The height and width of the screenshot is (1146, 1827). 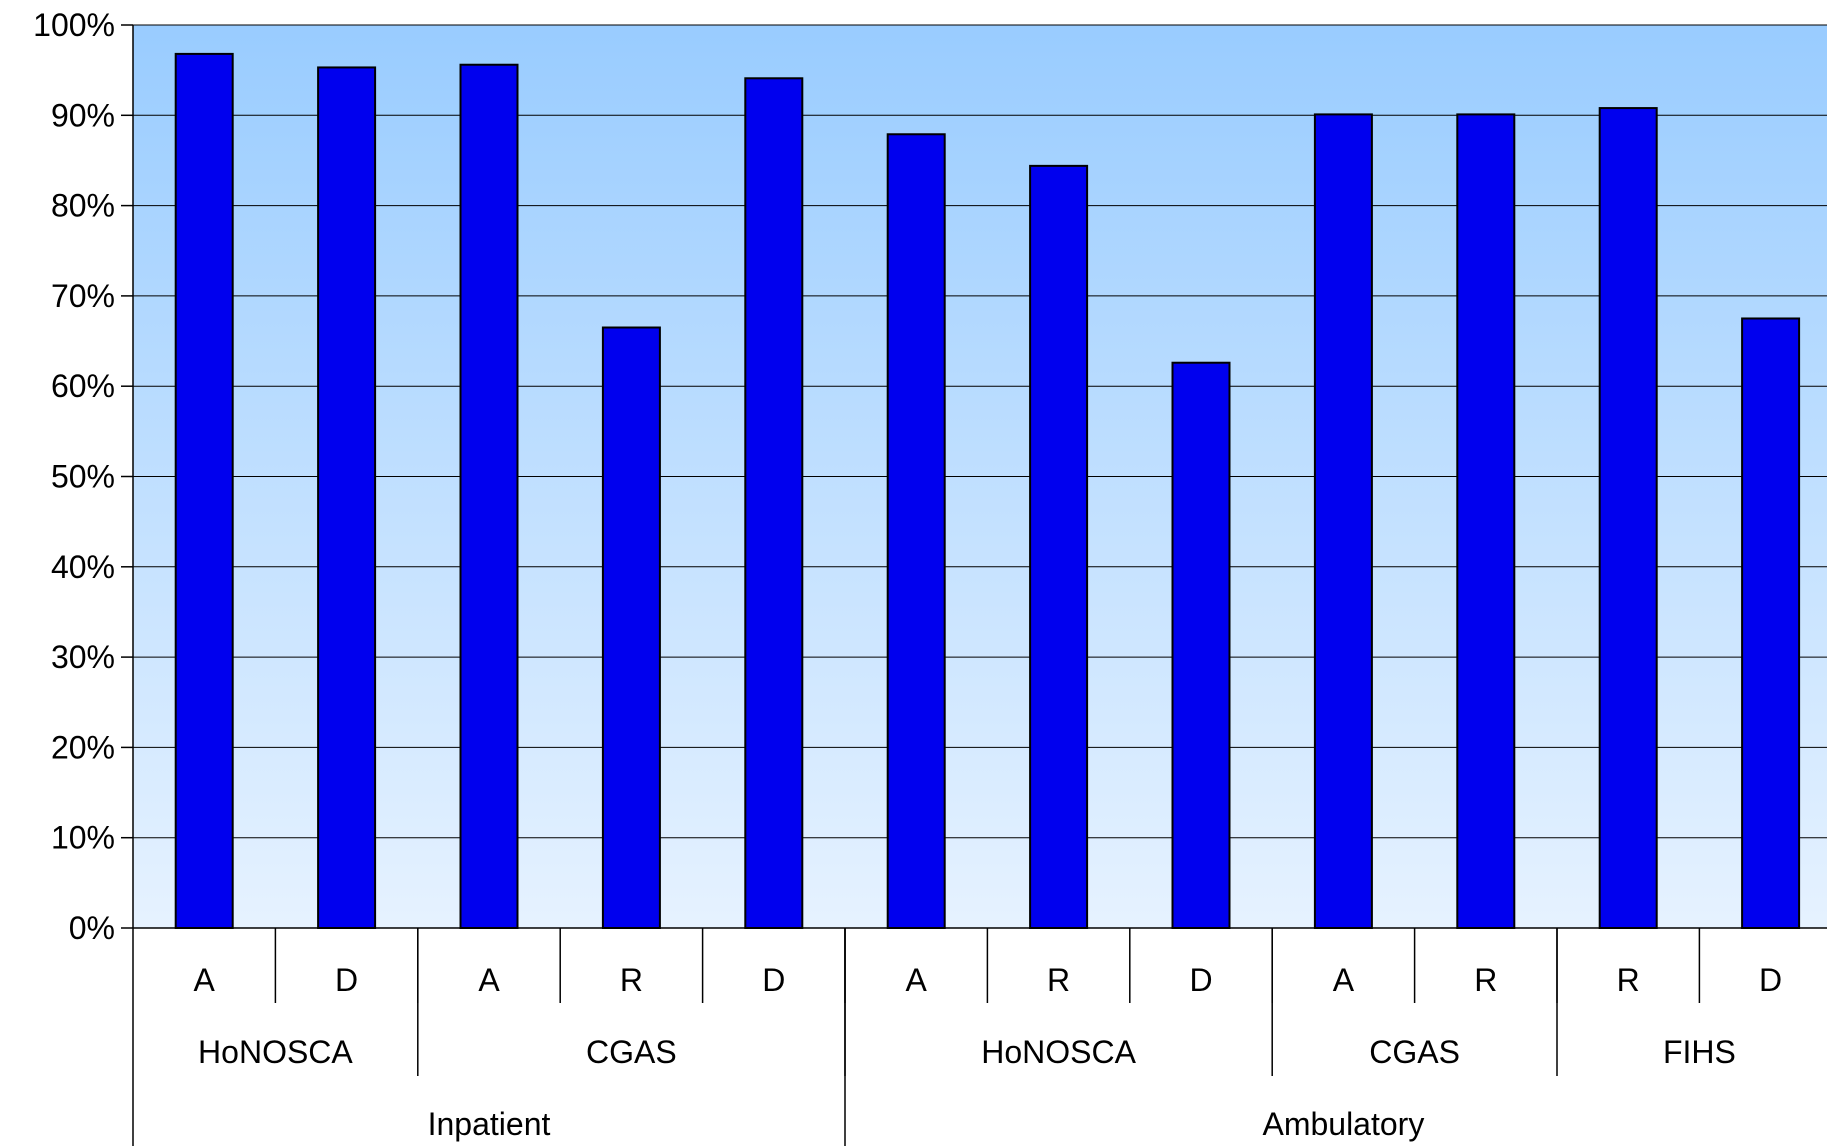 I want to click on y-tick-label: 10%, so click(x=83, y=838).